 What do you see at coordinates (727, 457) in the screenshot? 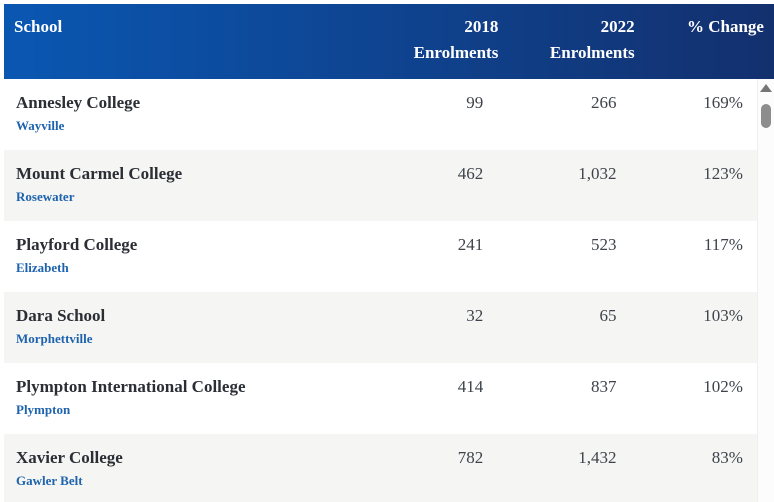
I see `percent-change-value: 83%` at bounding box center [727, 457].